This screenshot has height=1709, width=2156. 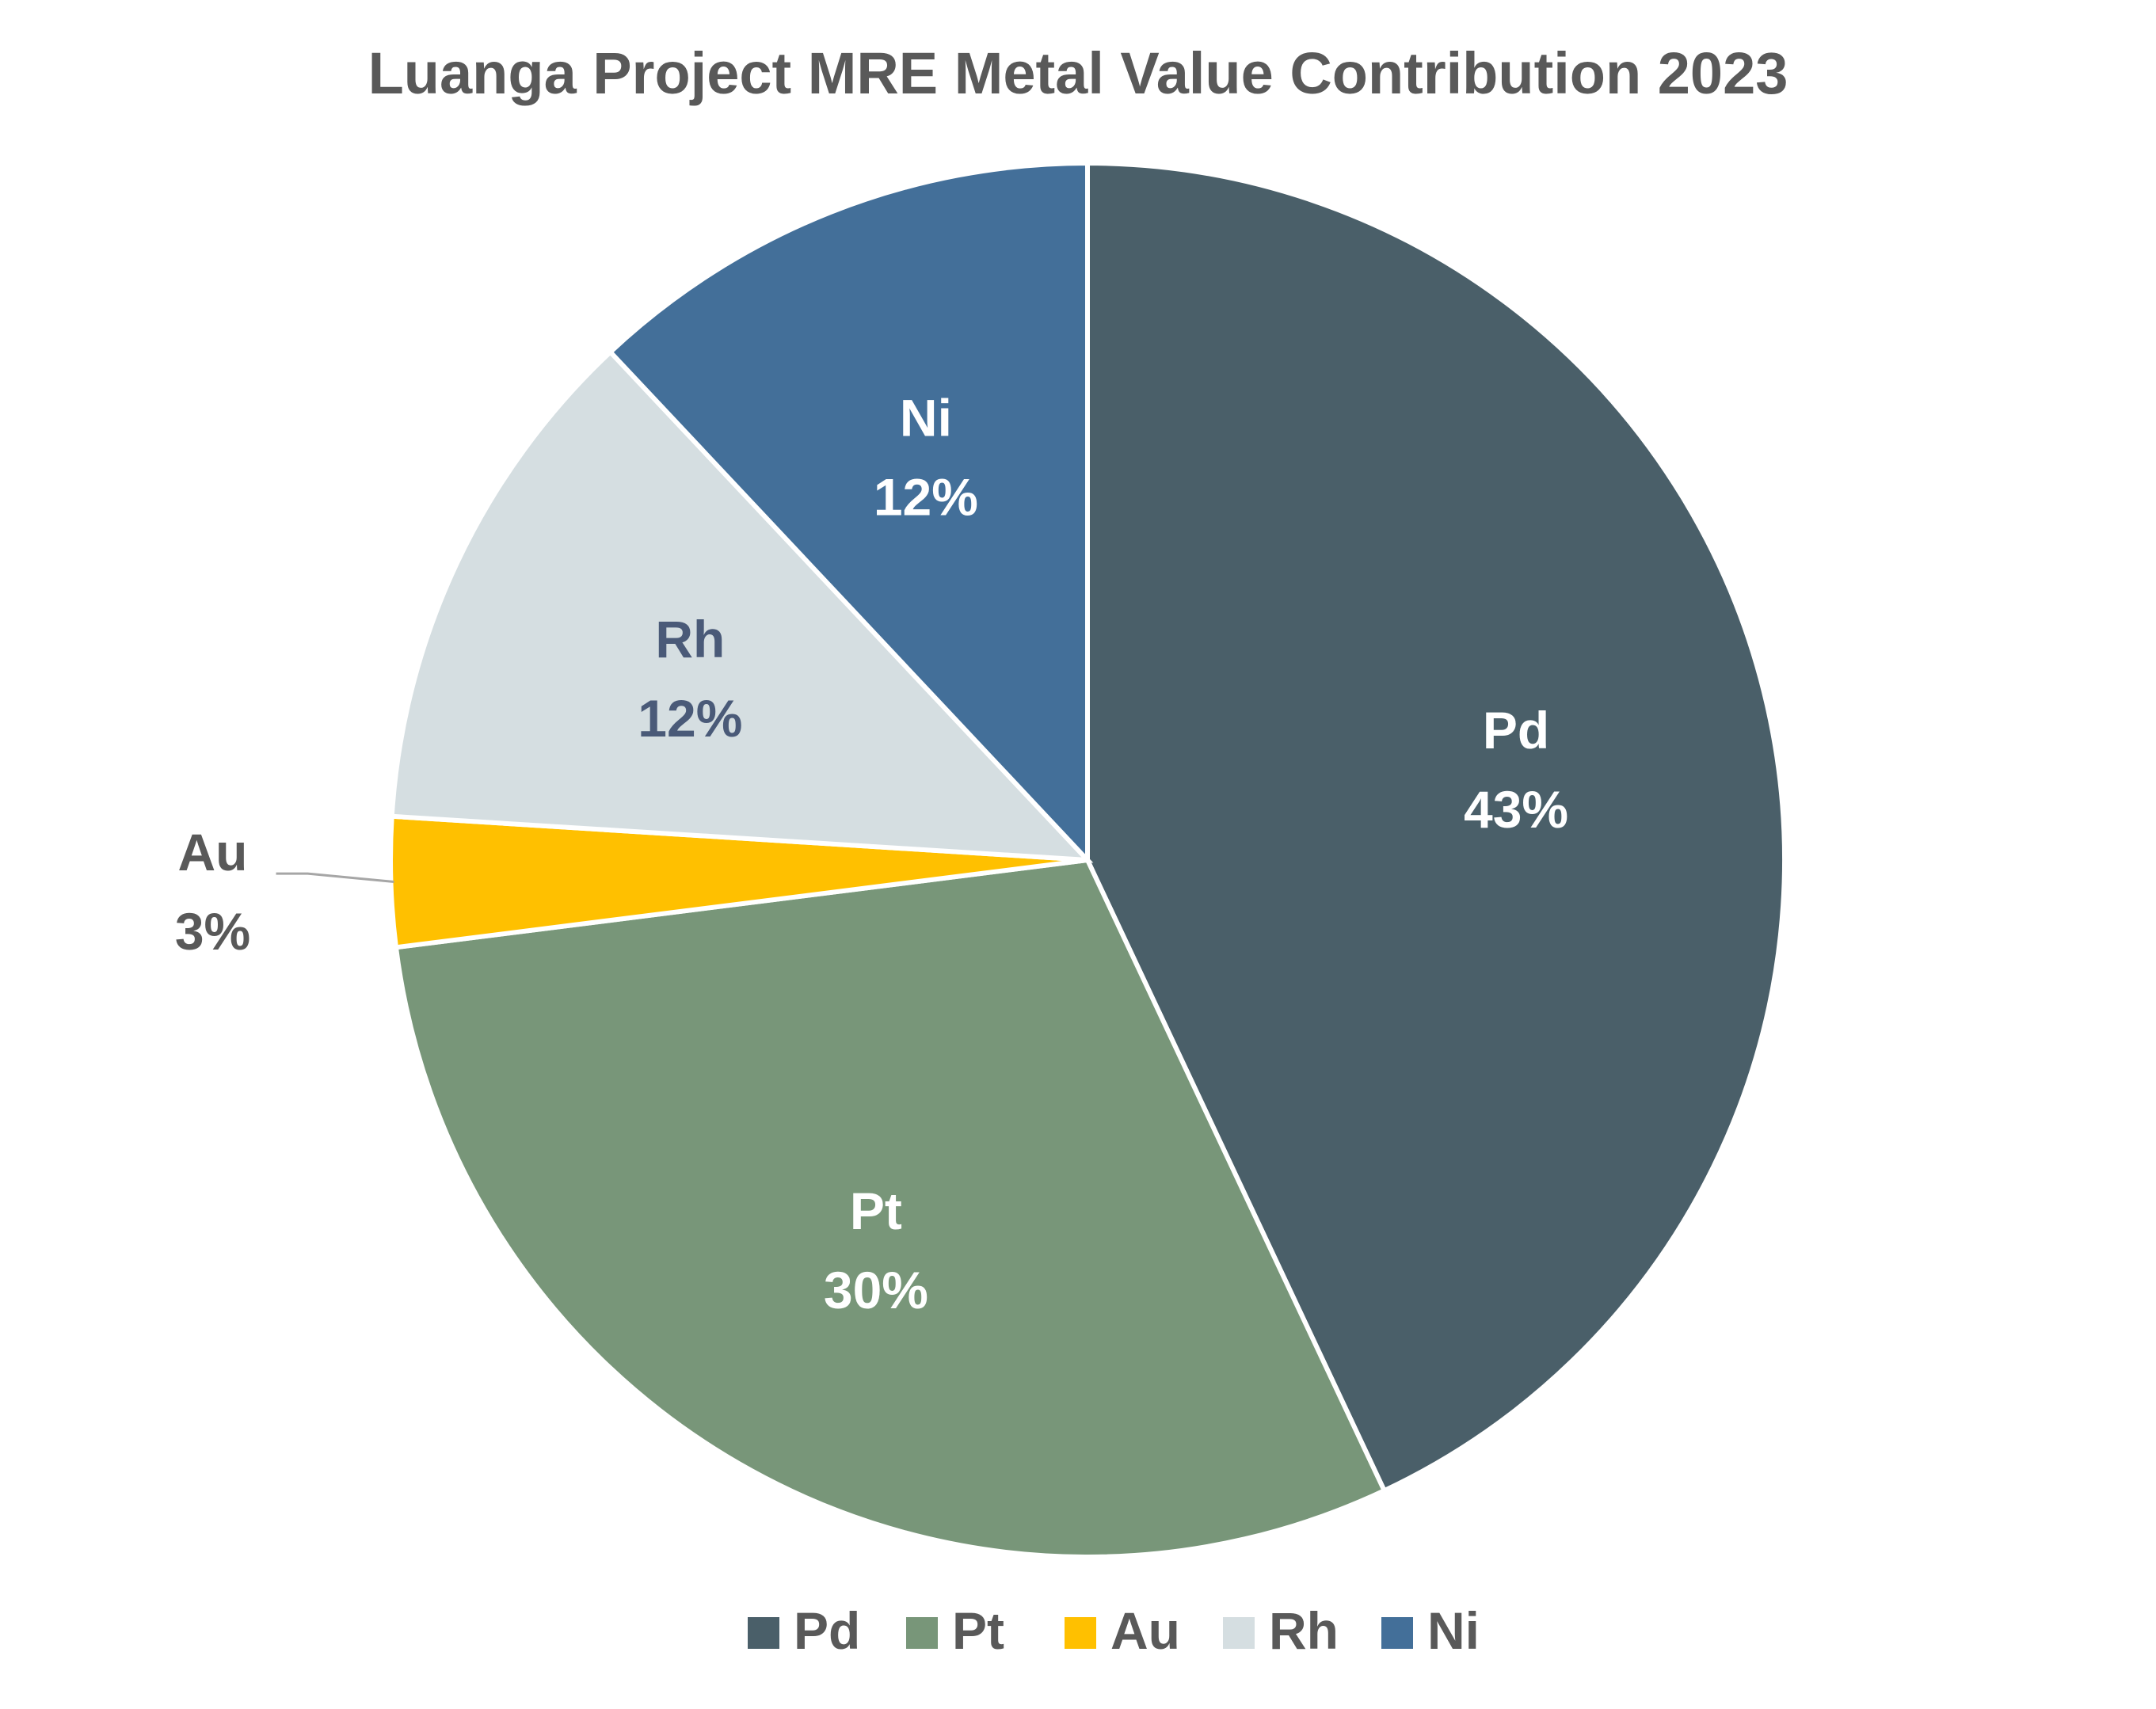 I want to click on legend-swatch-ni, so click(x=1397, y=1633).